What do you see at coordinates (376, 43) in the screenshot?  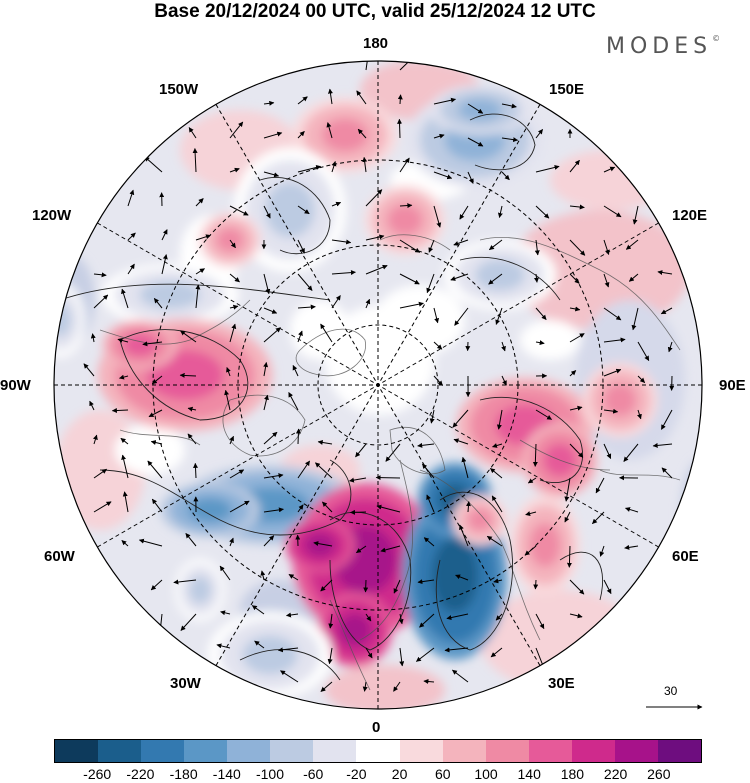 I see `label-180: 180` at bounding box center [376, 43].